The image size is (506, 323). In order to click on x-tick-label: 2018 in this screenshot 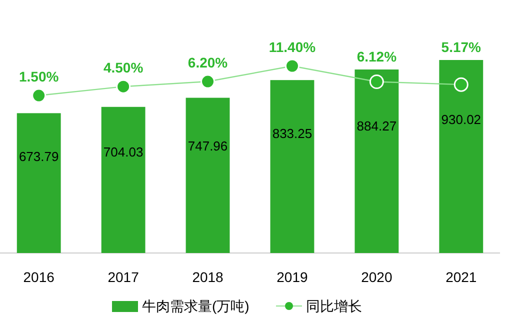, I will do `click(208, 277)`.